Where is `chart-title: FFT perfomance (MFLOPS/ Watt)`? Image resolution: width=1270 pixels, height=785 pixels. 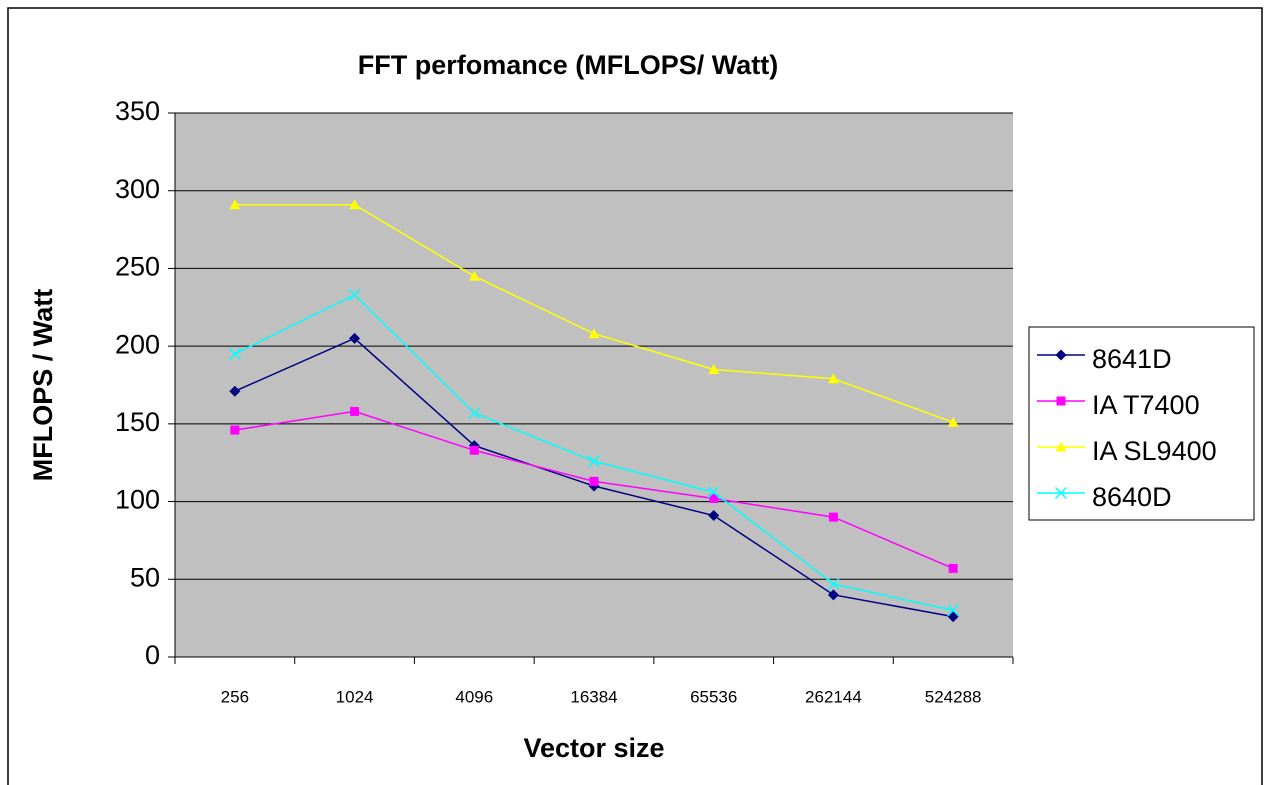 chart-title: FFT perfomance (MFLOPS/ Watt) is located at coordinates (568, 65).